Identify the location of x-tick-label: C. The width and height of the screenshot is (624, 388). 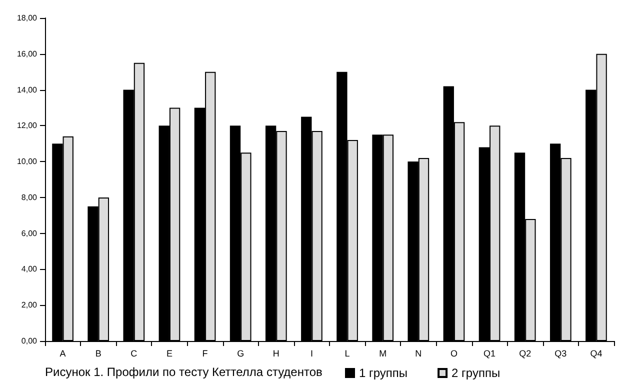
(134, 353).